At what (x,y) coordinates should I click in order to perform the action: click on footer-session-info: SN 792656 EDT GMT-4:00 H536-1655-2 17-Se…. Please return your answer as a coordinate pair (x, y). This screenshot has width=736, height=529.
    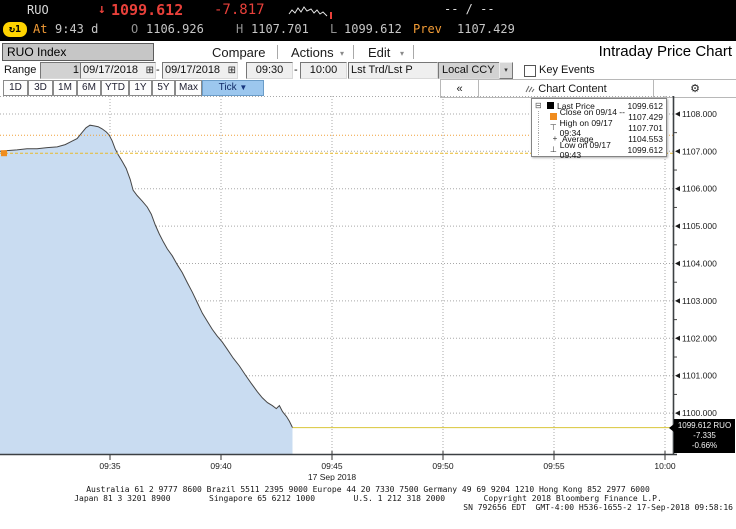
    Looking at the image, I should click on (598, 507).